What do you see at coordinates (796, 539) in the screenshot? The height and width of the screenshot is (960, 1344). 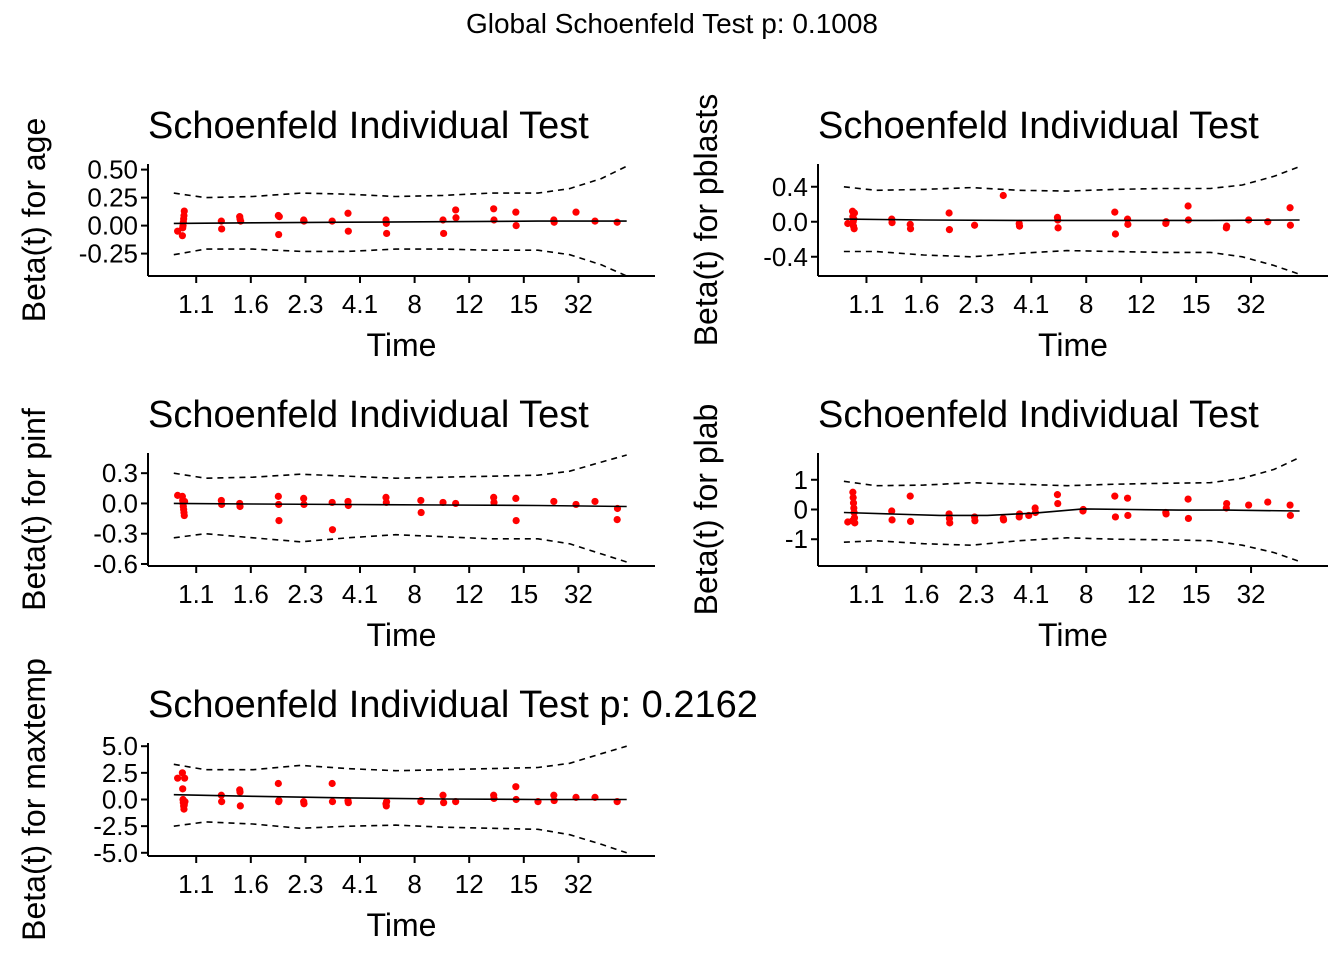 I see `y-tick-label: -1` at bounding box center [796, 539].